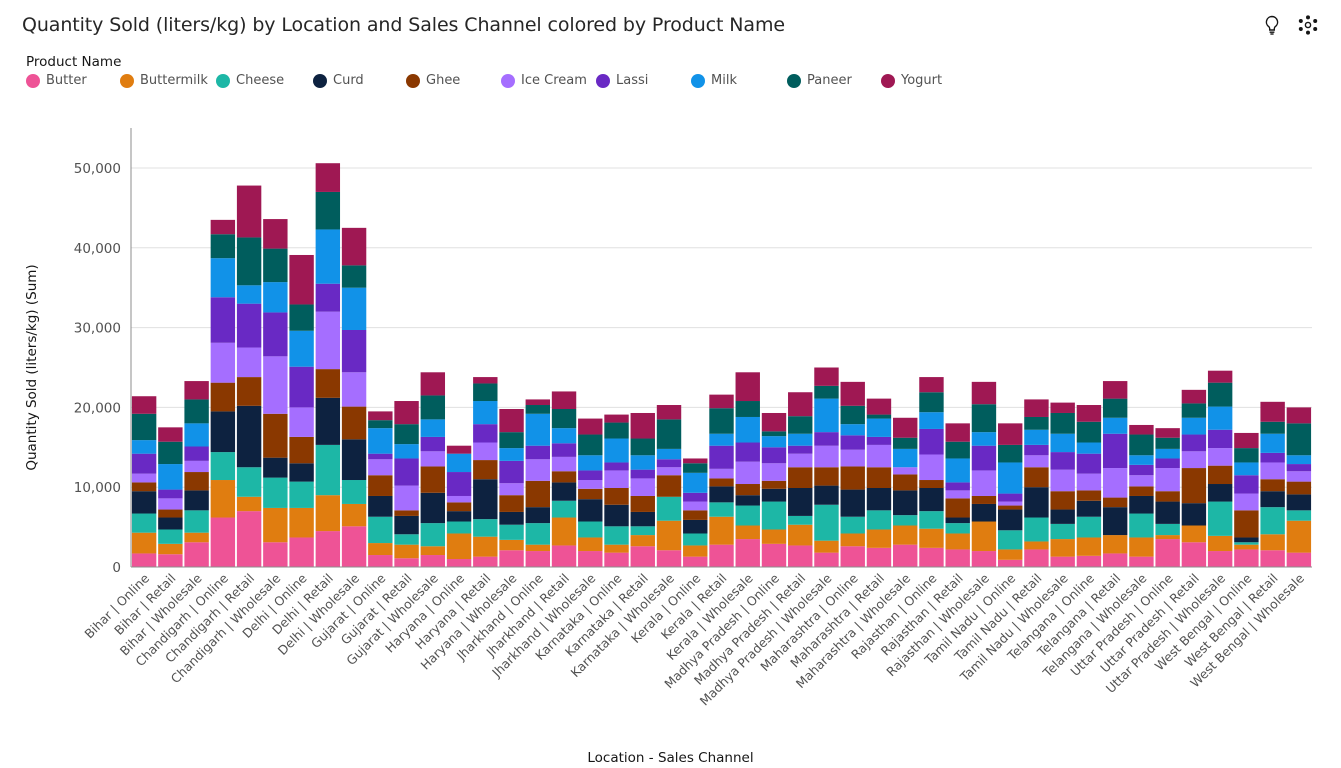  Describe the element at coordinates (911, 80) in the screenshot. I see `legend-item-yogurt: Yogurt` at that location.